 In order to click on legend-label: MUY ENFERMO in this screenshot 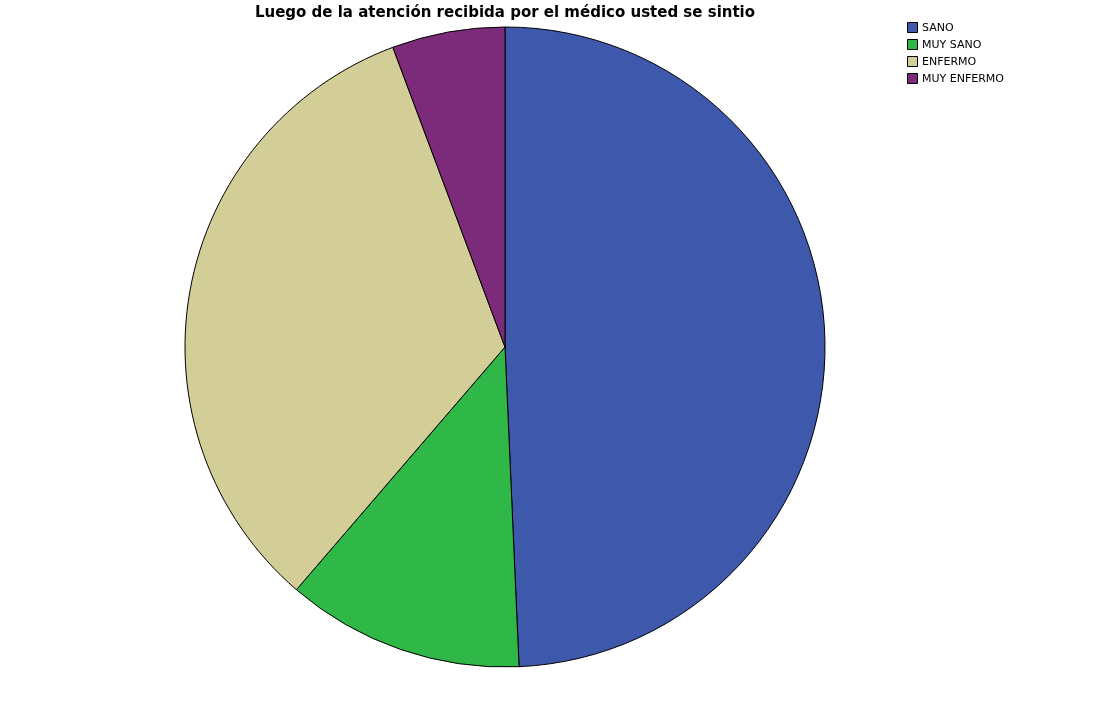, I will do `click(963, 78)`.